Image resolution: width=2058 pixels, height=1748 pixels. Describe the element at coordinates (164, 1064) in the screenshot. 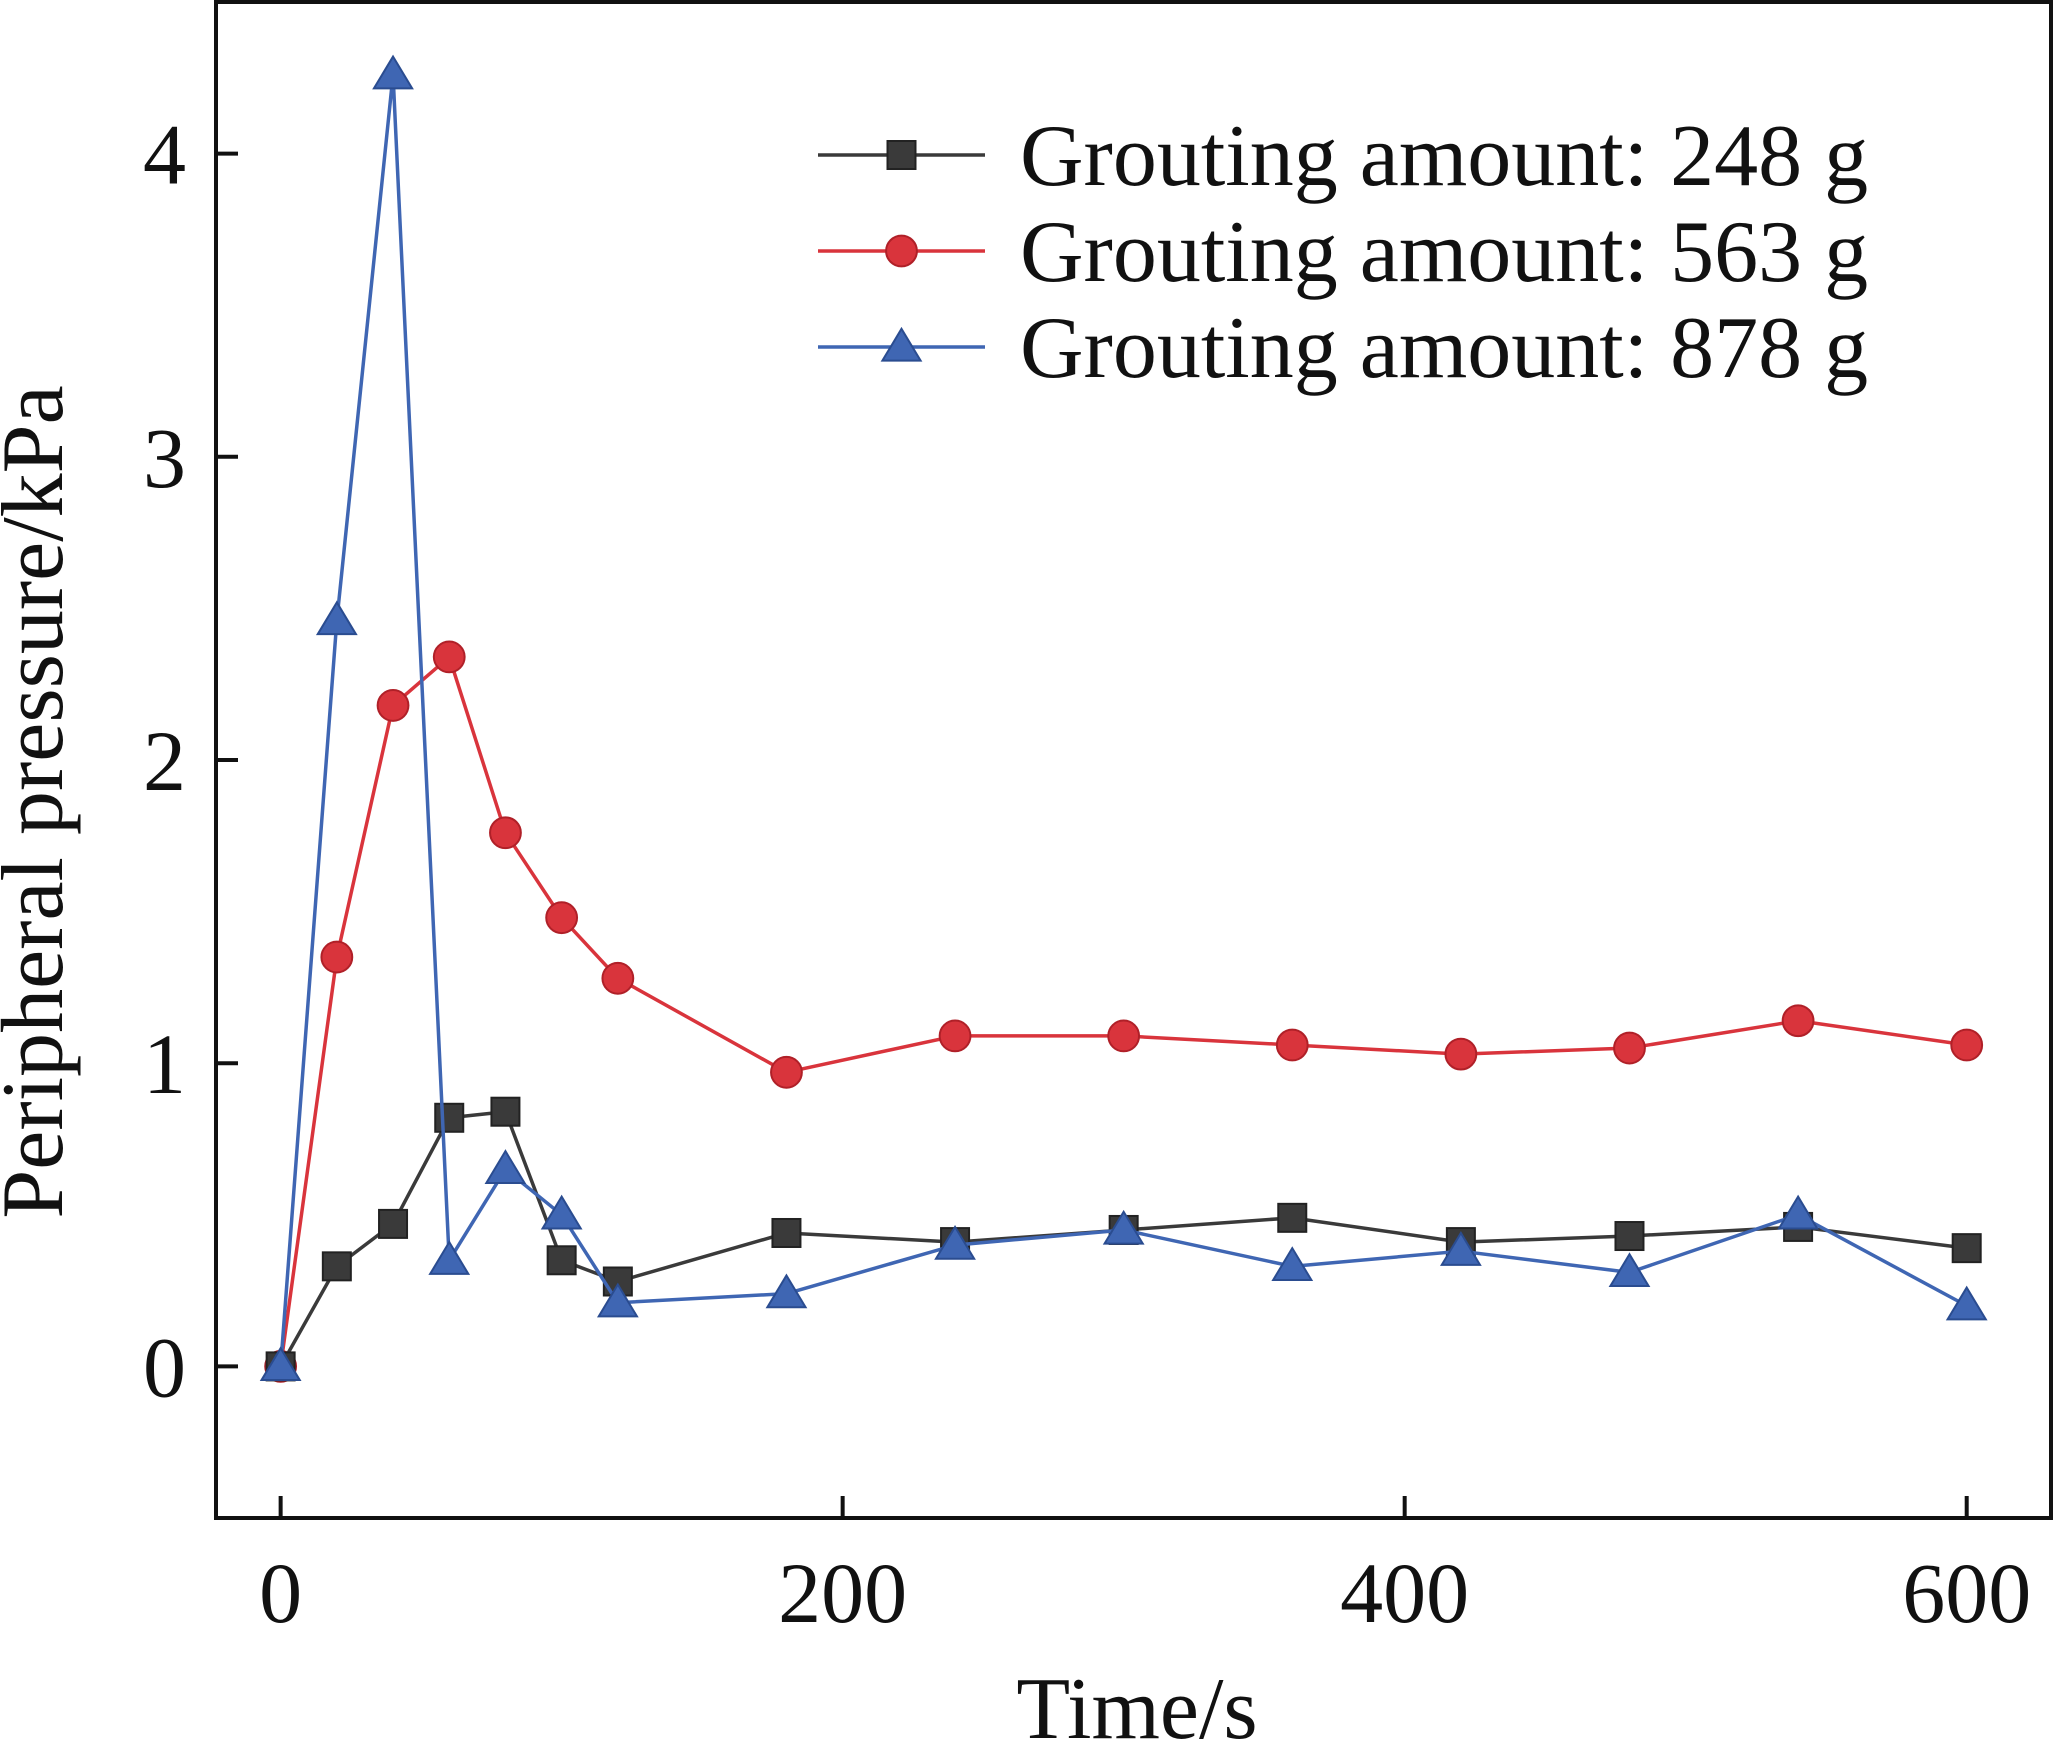

I see `y-tick-label: 1` at that location.